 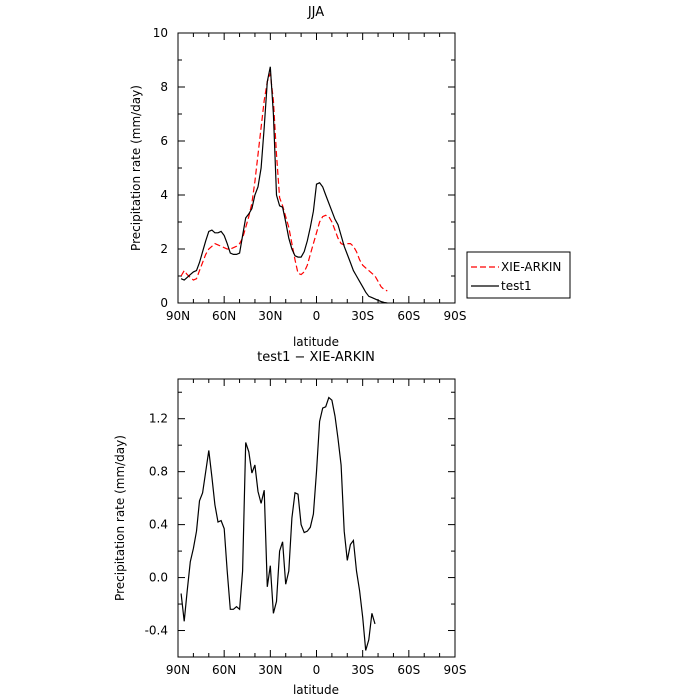 I want to click on legend-box, so click(x=518, y=275).